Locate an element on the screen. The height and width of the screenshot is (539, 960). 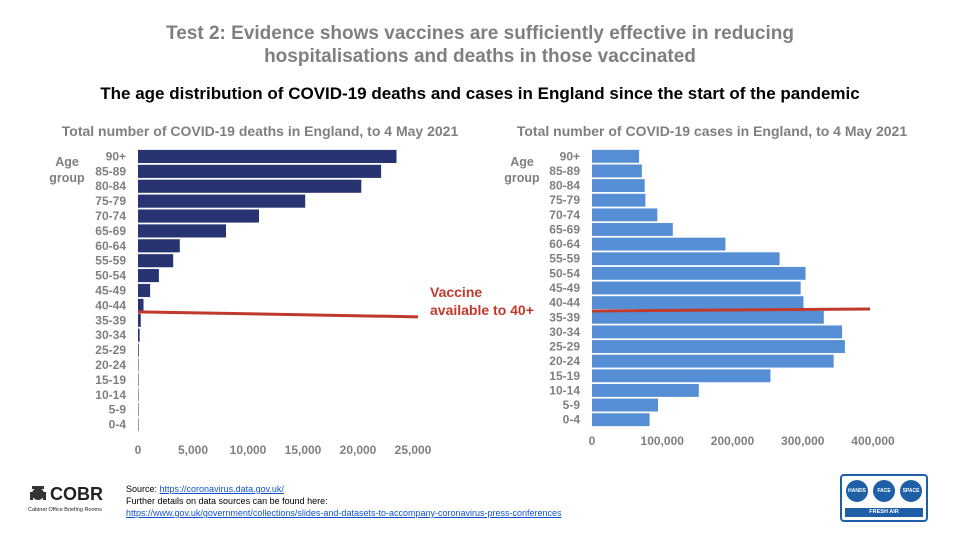
deaths-xtick-label: 15,000 is located at coordinates (303, 450).